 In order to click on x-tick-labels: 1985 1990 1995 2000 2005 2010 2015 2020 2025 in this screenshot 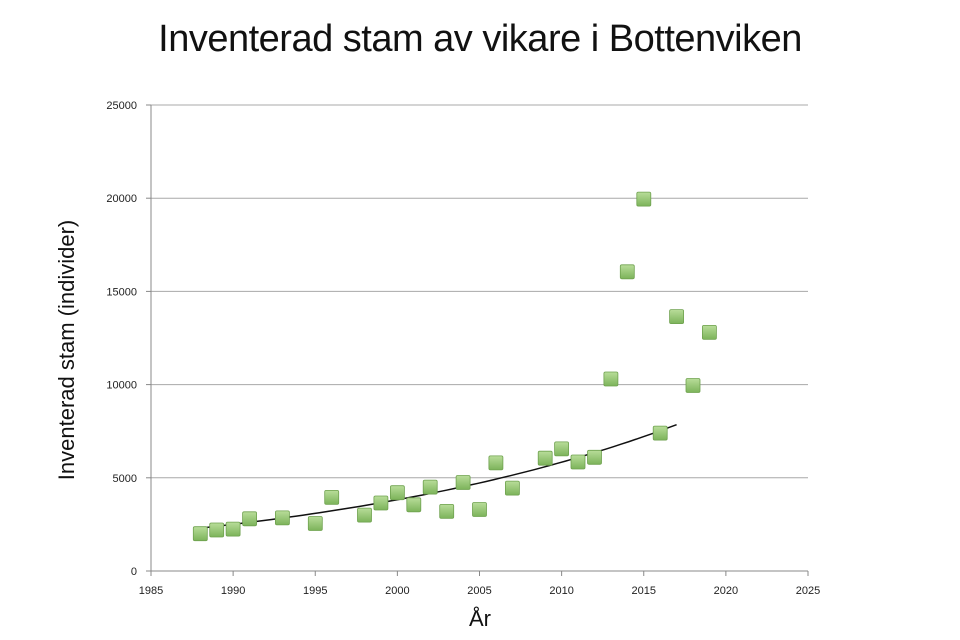, I will do `click(479, 591)`.